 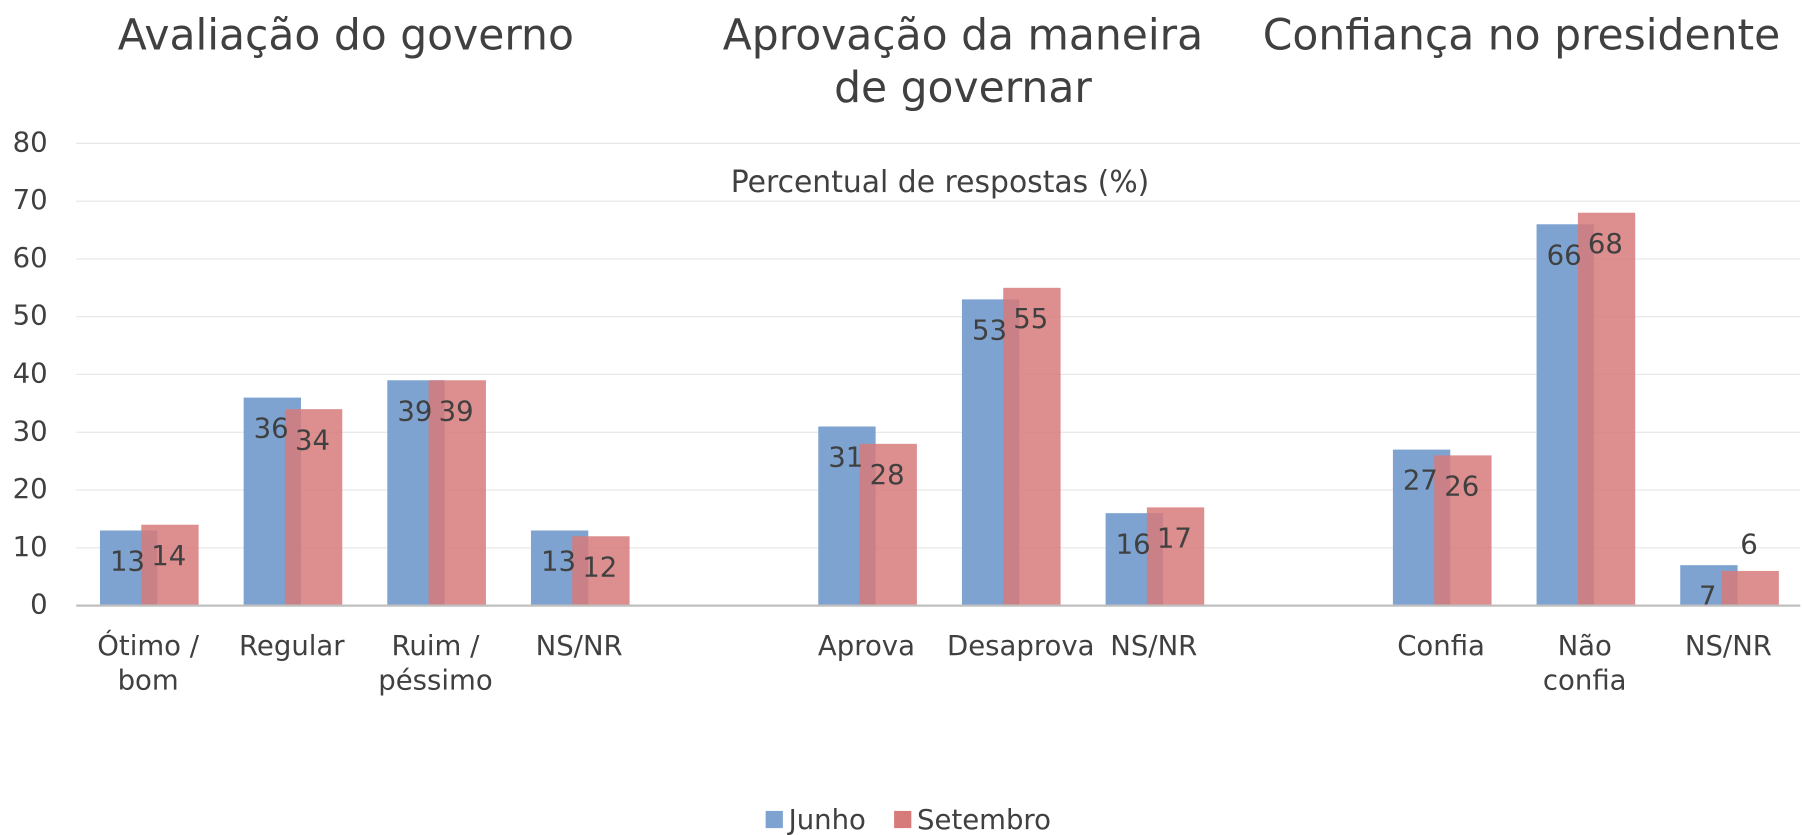 I want to click on group-title: Avaliação do governo, so click(x=345, y=35).